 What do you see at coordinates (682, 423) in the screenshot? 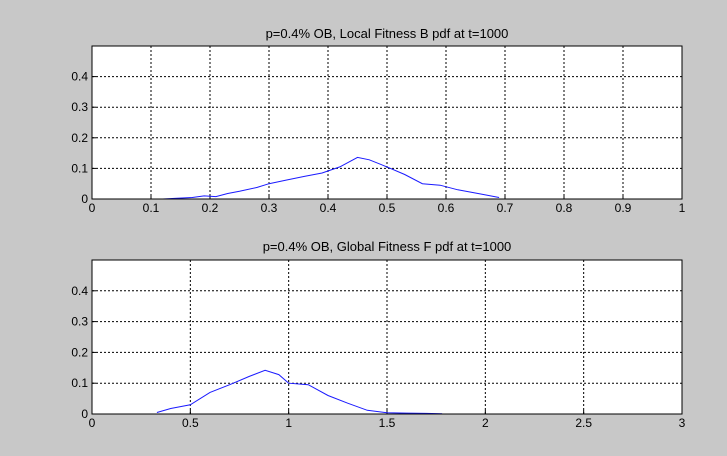
I see `global-fitness-xtick-label: 3` at bounding box center [682, 423].